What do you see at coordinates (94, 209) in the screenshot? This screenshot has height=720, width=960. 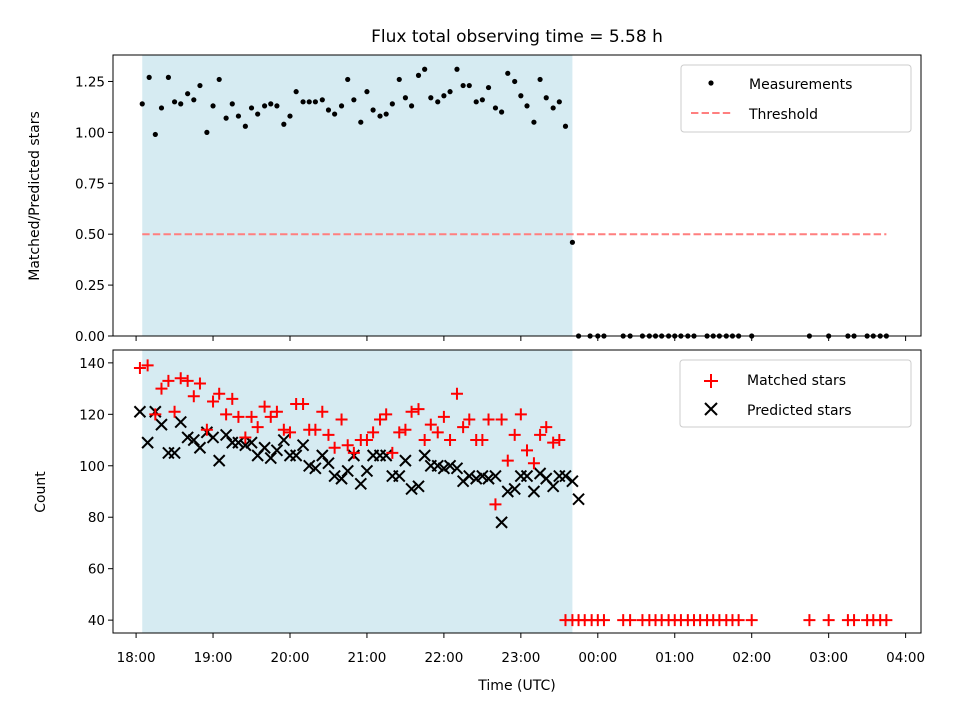 I see `ratio-y-ticks: 0.00 0.25 0.50 0.75 1.00 1.25` at bounding box center [94, 209].